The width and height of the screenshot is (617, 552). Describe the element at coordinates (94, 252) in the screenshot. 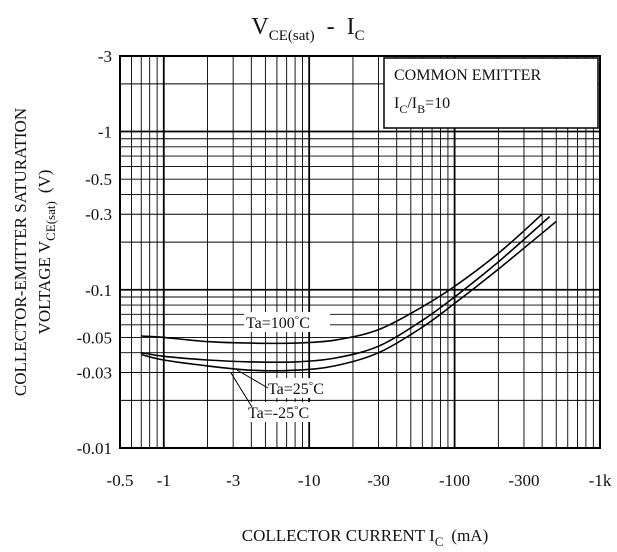

I see `y-tick-labels: -3 -1 -0.5 -0.3 -0.1 -0.05 -0.03 -0.01` at that location.